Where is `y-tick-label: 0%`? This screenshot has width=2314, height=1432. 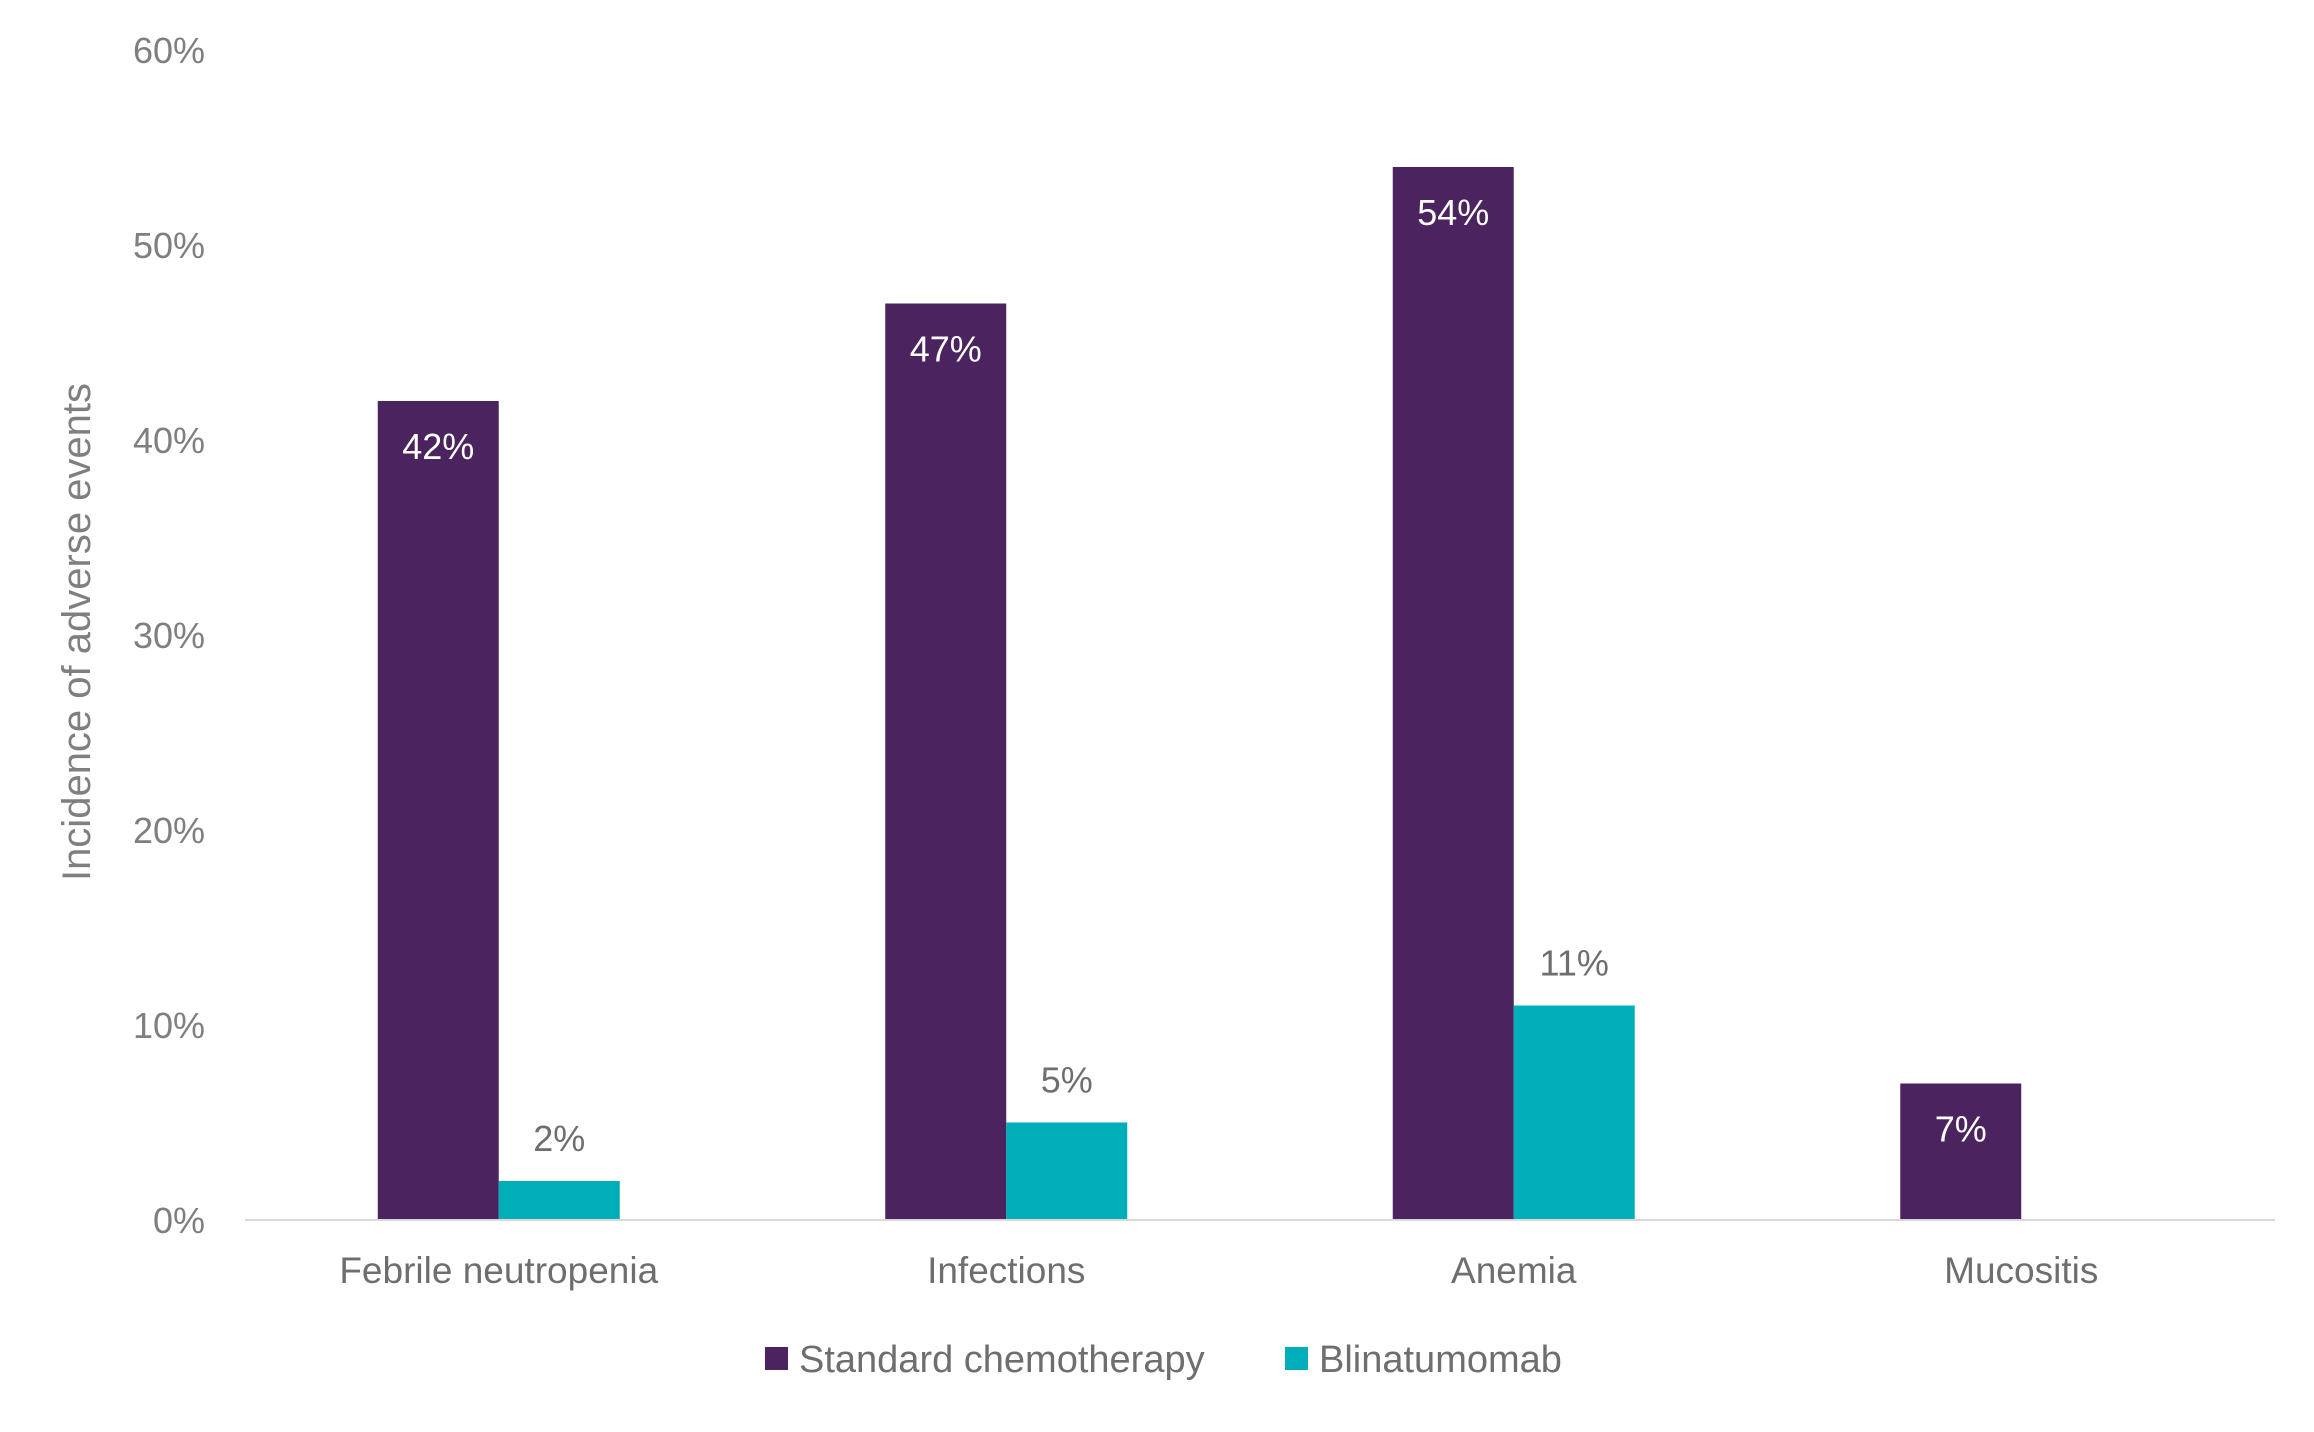 y-tick-label: 0% is located at coordinates (179, 1220).